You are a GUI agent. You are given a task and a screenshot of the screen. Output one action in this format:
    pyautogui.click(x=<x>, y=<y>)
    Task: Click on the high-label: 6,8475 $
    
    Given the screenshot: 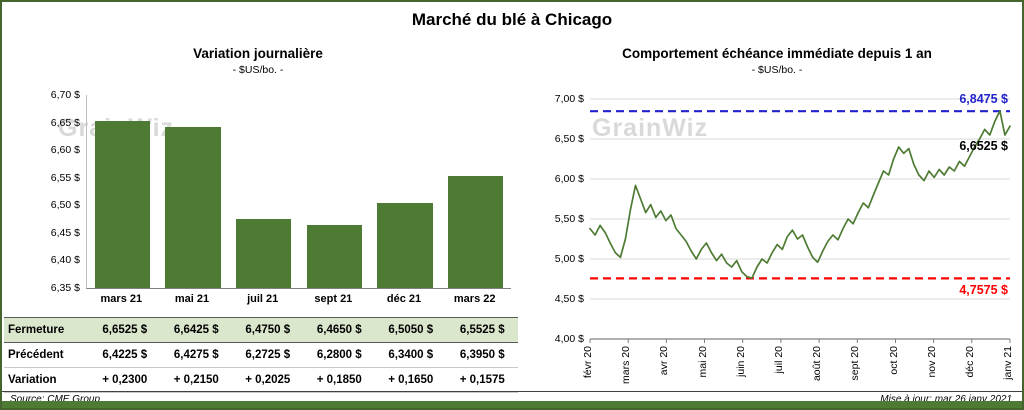 What is the action you would take?
    pyautogui.click(x=983, y=99)
    